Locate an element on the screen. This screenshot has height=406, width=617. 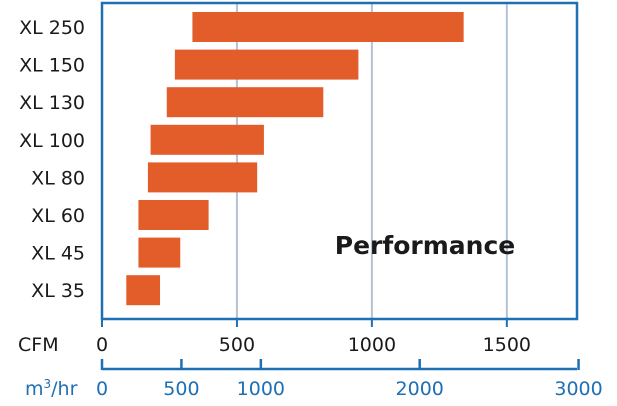
category-label: XL 80 is located at coordinates (58, 178).